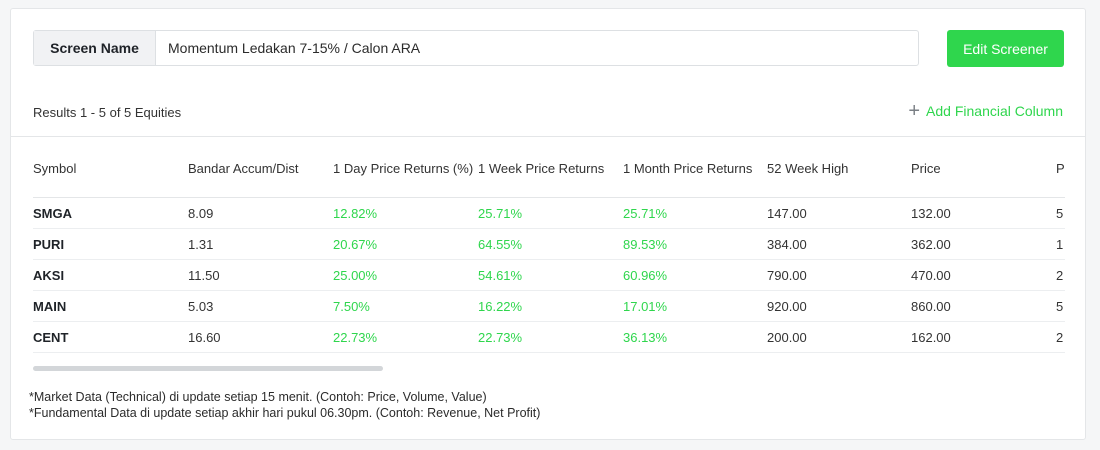  I want to click on symbol-cell: CENT, so click(110, 337).